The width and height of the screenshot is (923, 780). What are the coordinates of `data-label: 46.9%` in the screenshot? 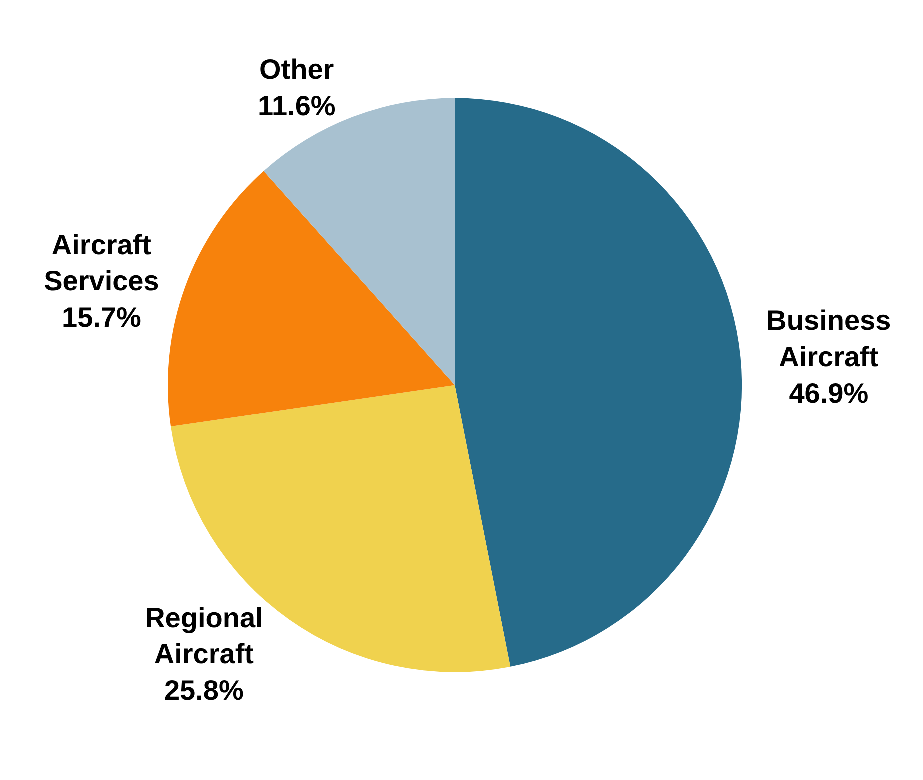 It's located at (829, 393).